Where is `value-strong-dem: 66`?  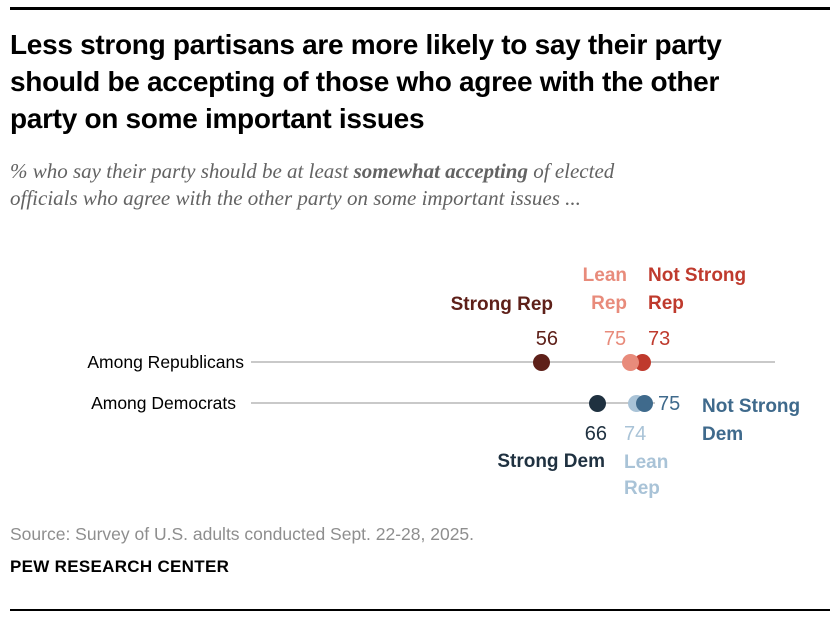
value-strong-dem: 66 is located at coordinates (595, 434).